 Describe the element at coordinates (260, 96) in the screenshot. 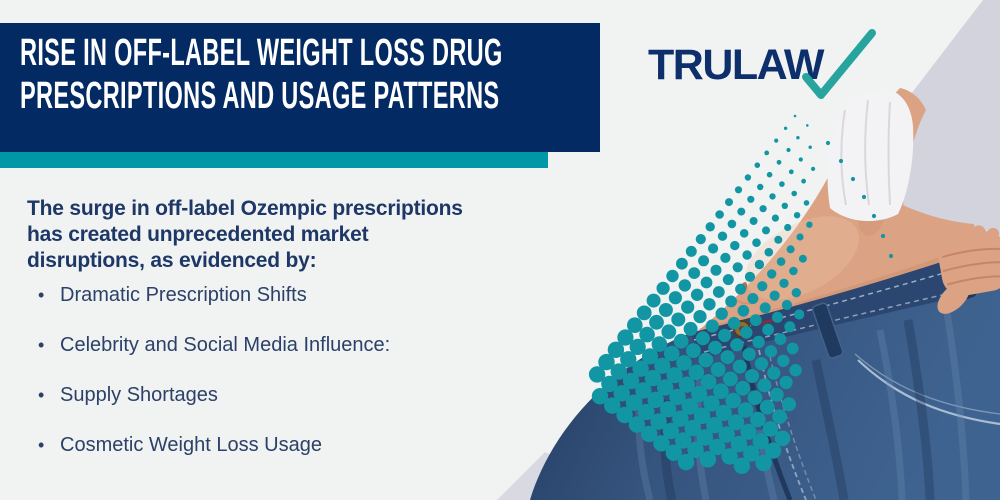

I see `page-title-line2: PRESCRIPTIONS AND USAGE PATTERNS` at that location.